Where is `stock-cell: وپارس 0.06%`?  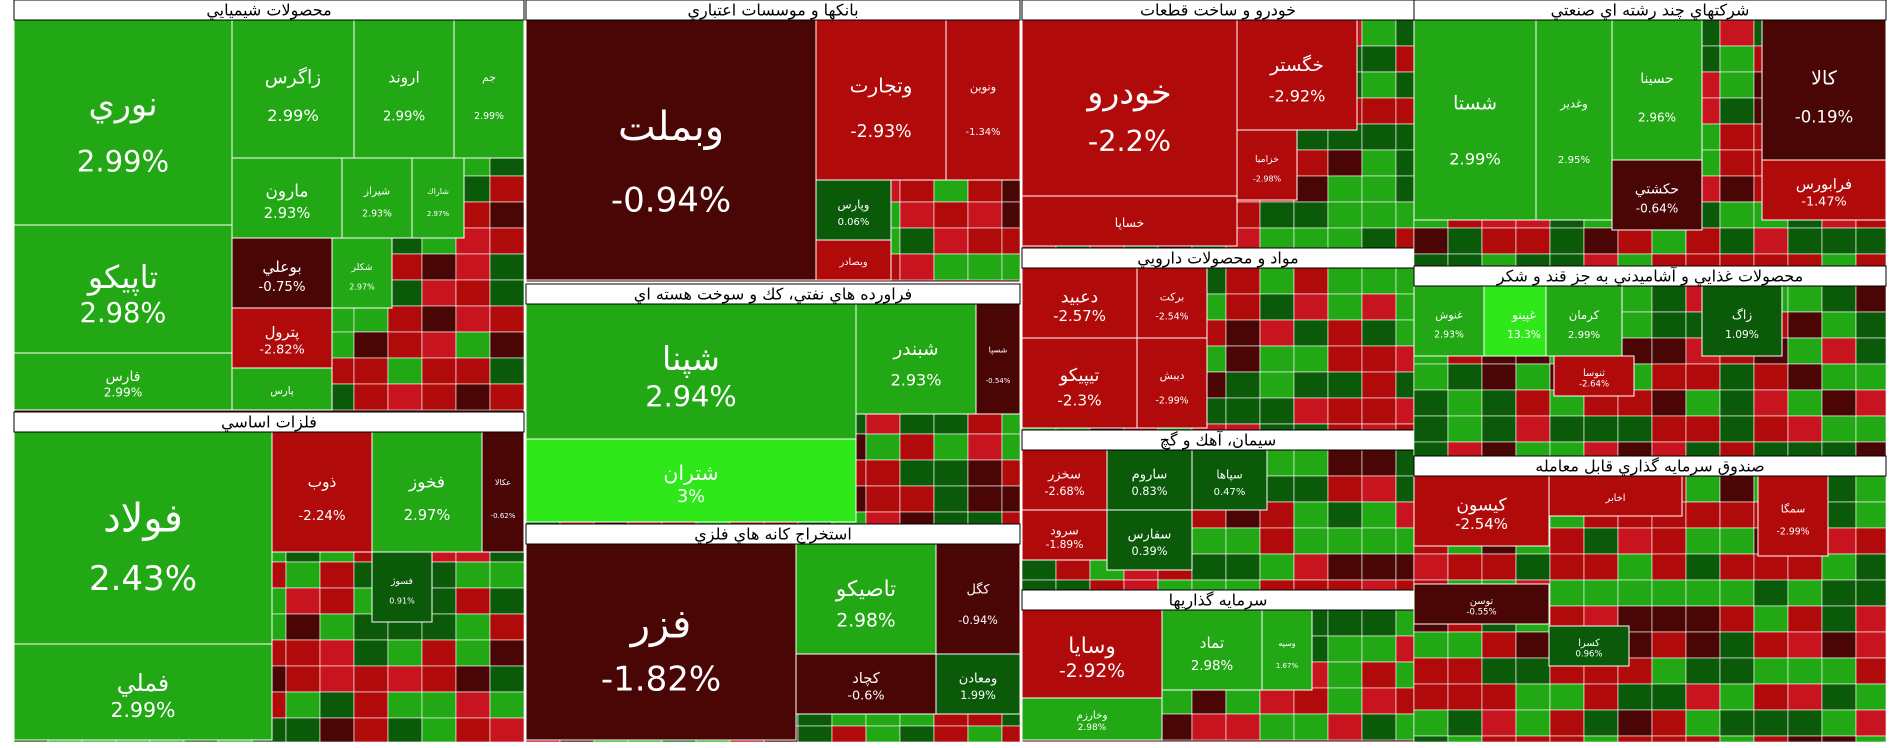 stock-cell: وپارس 0.06% is located at coordinates (853, 210).